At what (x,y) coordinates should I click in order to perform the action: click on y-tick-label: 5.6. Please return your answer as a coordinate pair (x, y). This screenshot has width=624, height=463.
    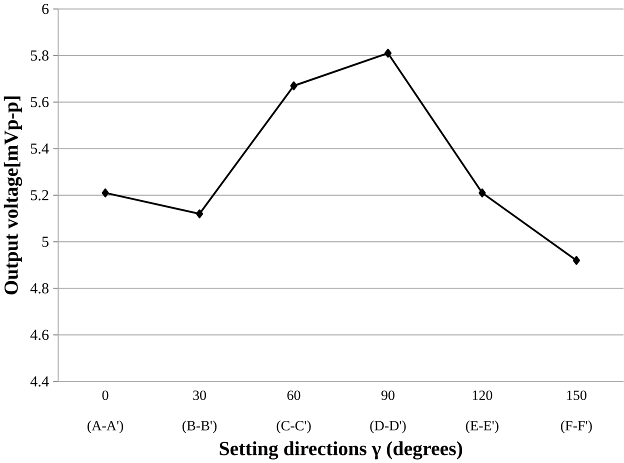
    Looking at the image, I should click on (39, 102).